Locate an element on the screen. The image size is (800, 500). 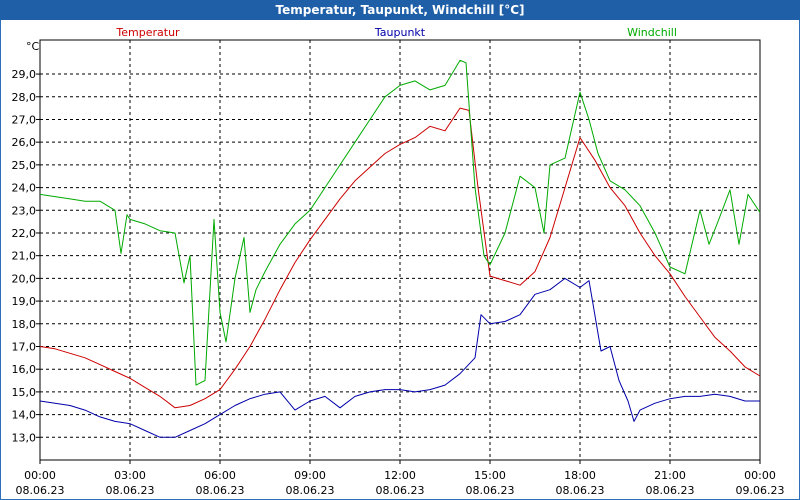
y-tick-label: 15,0 is located at coordinates (24, 392).